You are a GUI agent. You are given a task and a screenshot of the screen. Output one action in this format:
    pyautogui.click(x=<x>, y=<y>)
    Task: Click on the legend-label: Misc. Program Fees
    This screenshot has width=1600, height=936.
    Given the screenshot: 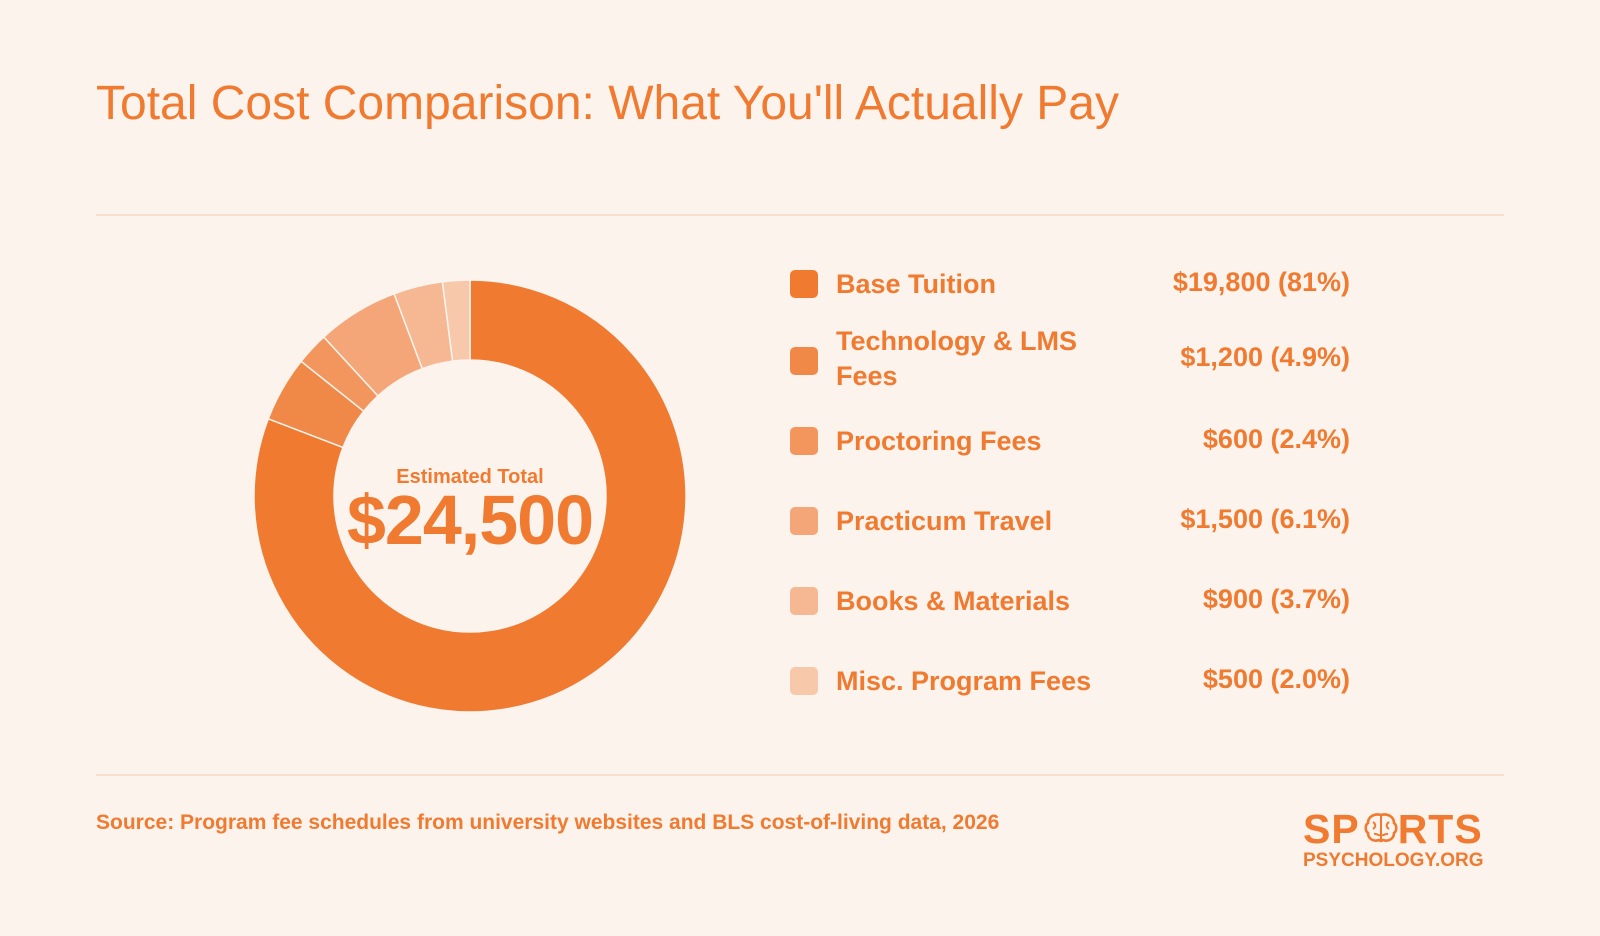 What is the action you would take?
    pyautogui.click(x=964, y=681)
    